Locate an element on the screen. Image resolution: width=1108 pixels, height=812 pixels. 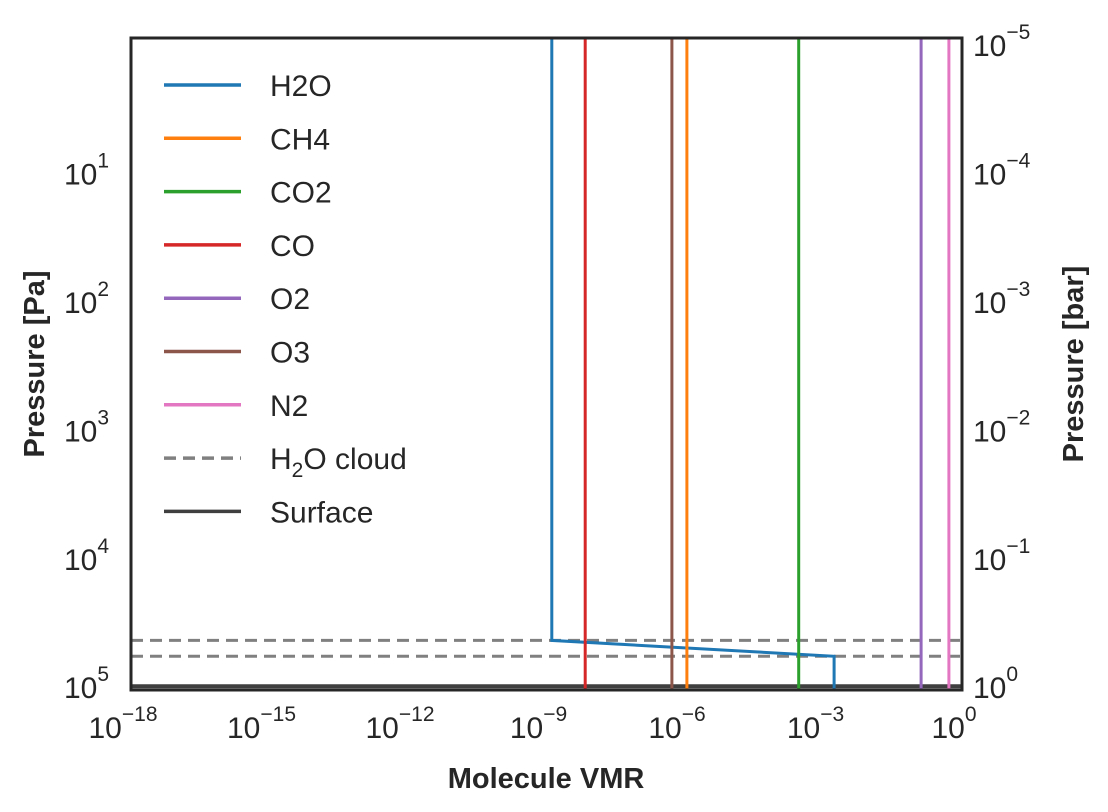
y-axis-label-right: Pressure [bar] is located at coordinates (1074, 364).